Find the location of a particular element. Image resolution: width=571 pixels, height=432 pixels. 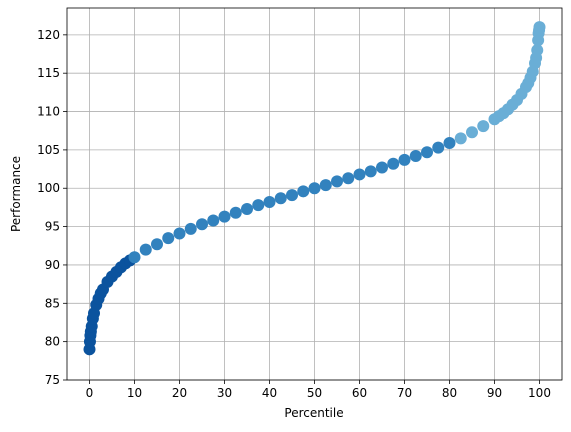

x-tick-label: 0 is located at coordinates (90, 393).